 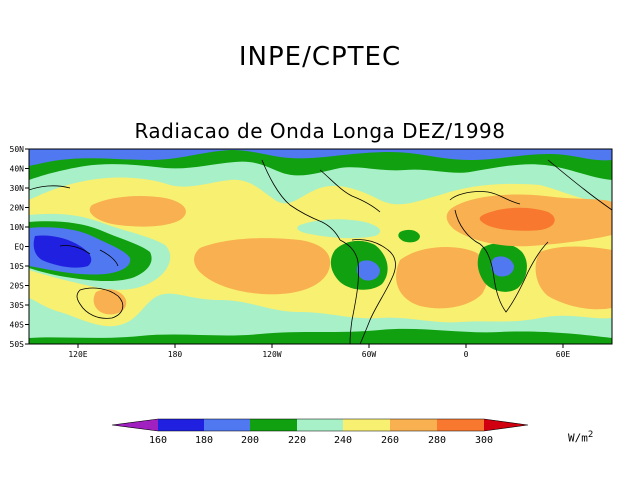 What do you see at coordinates (373, 291) in the screenshot?
I see `coastline-south-america-east` at bounding box center [373, 291].